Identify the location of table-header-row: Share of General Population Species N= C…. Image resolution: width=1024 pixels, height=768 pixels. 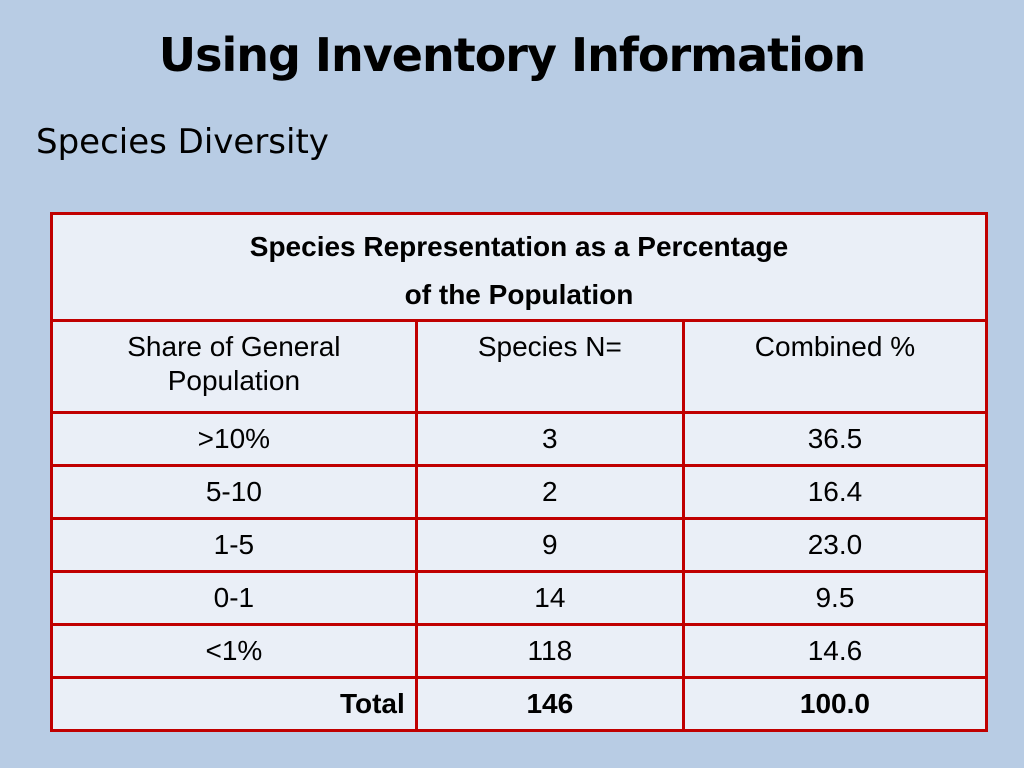
(519, 366).